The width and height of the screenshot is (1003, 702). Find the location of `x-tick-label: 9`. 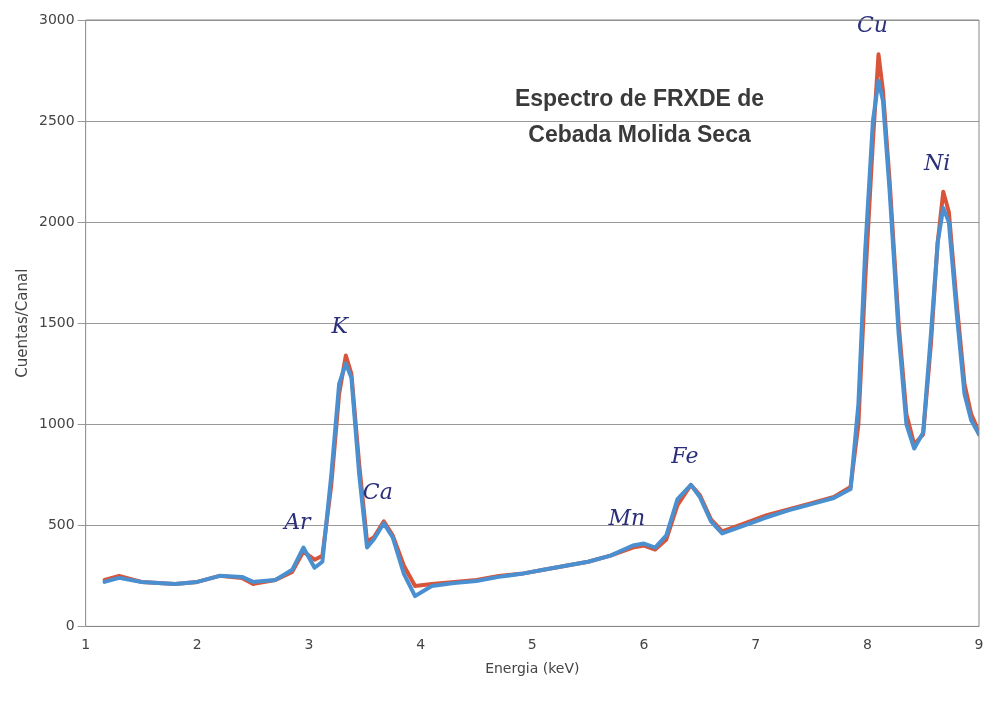

x-tick-label: 9 is located at coordinates (979, 644).